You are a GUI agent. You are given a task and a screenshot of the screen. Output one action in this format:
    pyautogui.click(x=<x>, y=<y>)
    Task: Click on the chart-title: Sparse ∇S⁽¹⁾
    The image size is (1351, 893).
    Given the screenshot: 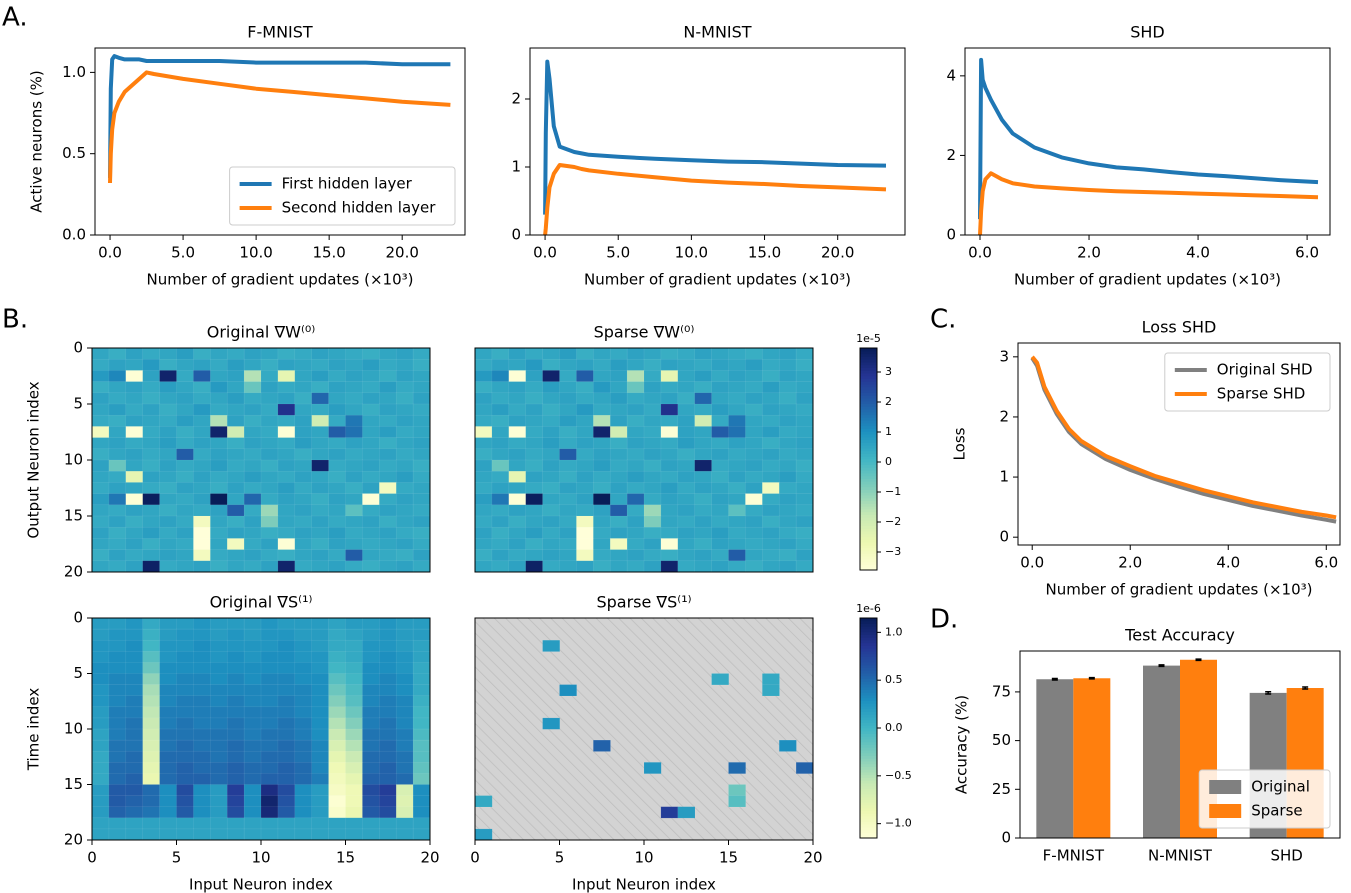 What is the action you would take?
    pyautogui.click(x=643, y=602)
    